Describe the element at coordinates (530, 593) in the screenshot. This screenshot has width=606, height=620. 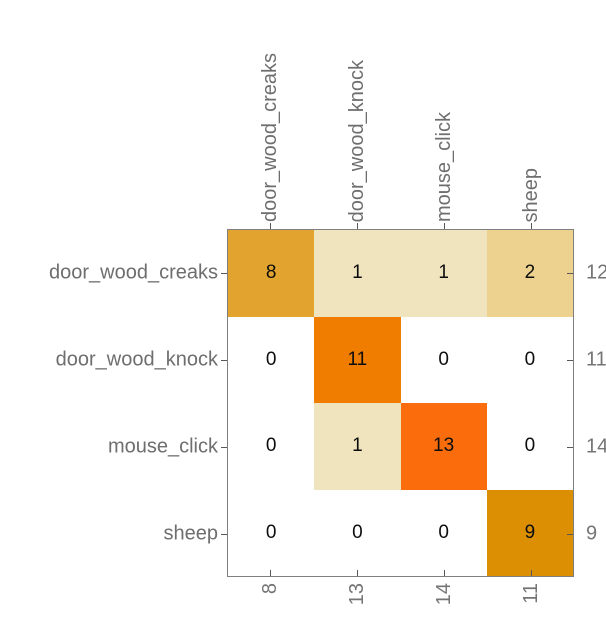
I see `col-sum-label: 11` at that location.